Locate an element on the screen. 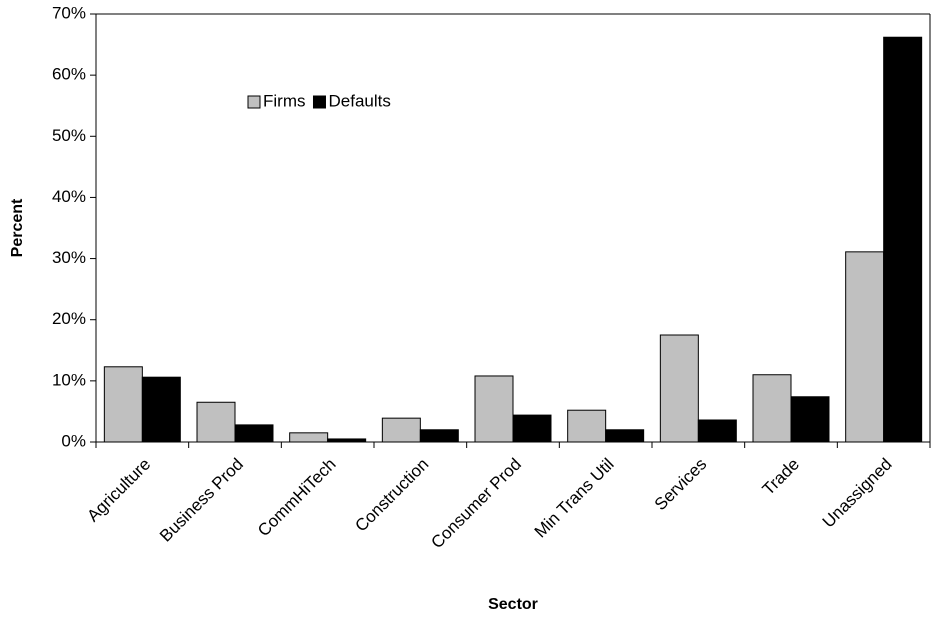 This screenshot has height=619, width=931. y-tick-label: 20% is located at coordinates (69, 318).